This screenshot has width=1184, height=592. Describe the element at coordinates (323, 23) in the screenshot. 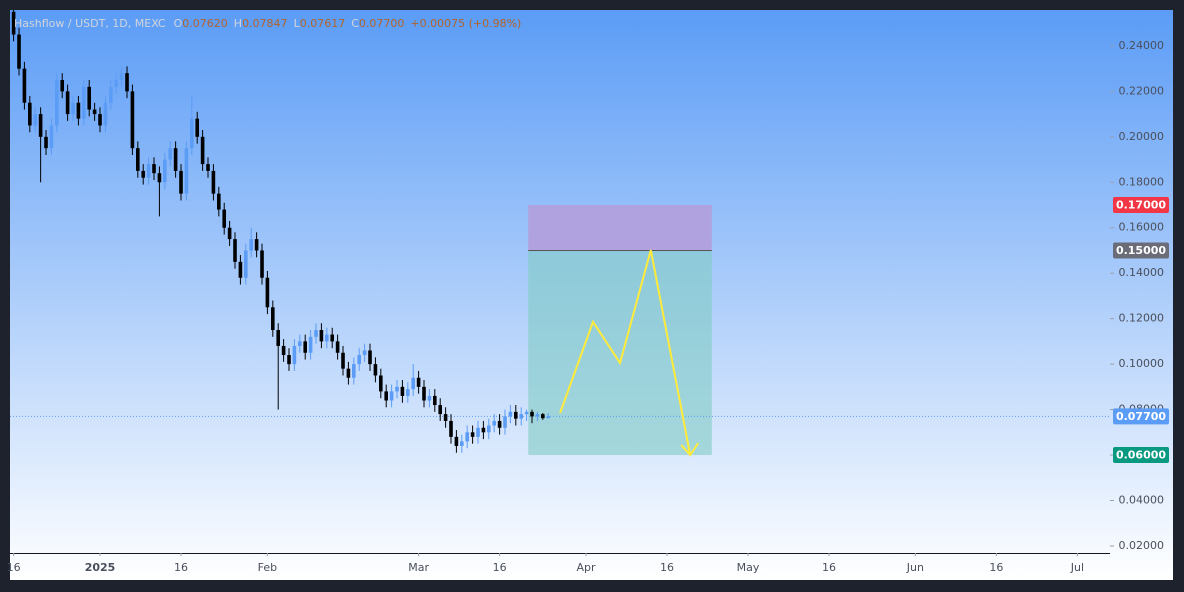

I see `ohlc-value: 0.07617` at that location.